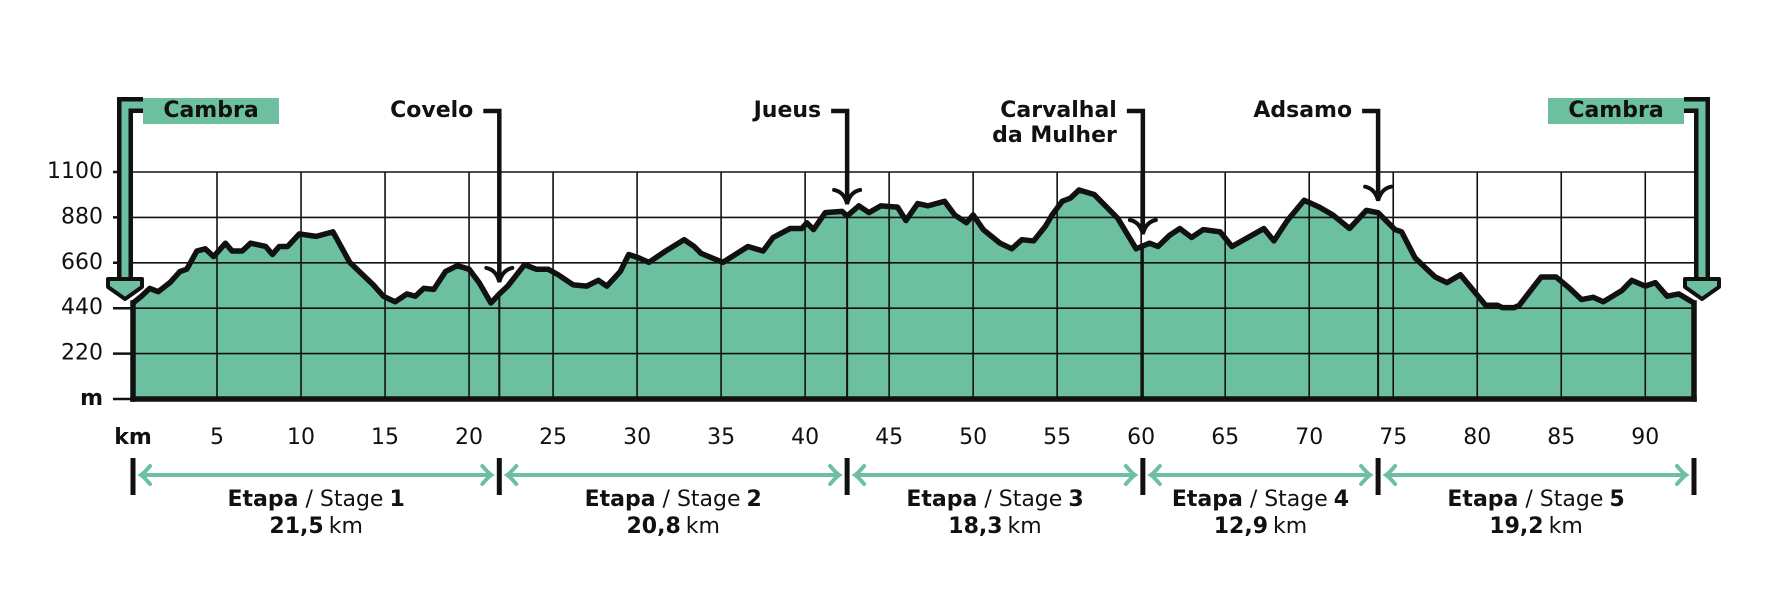 Image resolution: width=1772 pixels, height=591 pixels. Describe the element at coordinates (82, 216) in the screenshot. I see `y-tick-label: 880` at that location.